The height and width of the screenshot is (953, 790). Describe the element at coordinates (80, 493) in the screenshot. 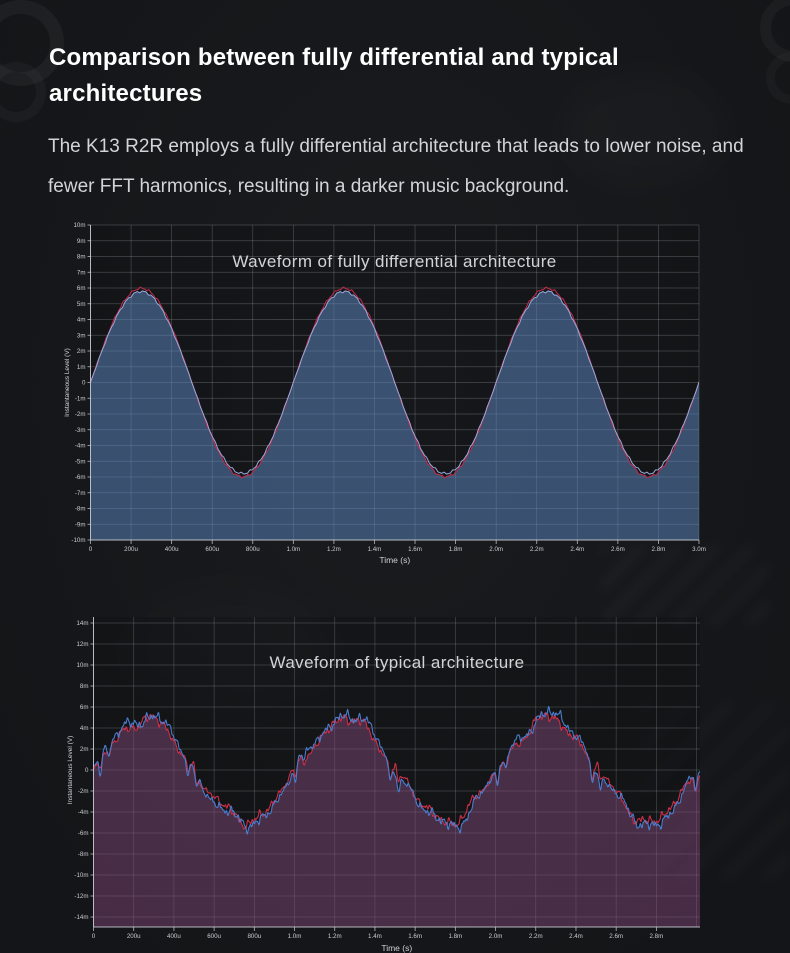

I see `y-tick-label: -7m` at that location.